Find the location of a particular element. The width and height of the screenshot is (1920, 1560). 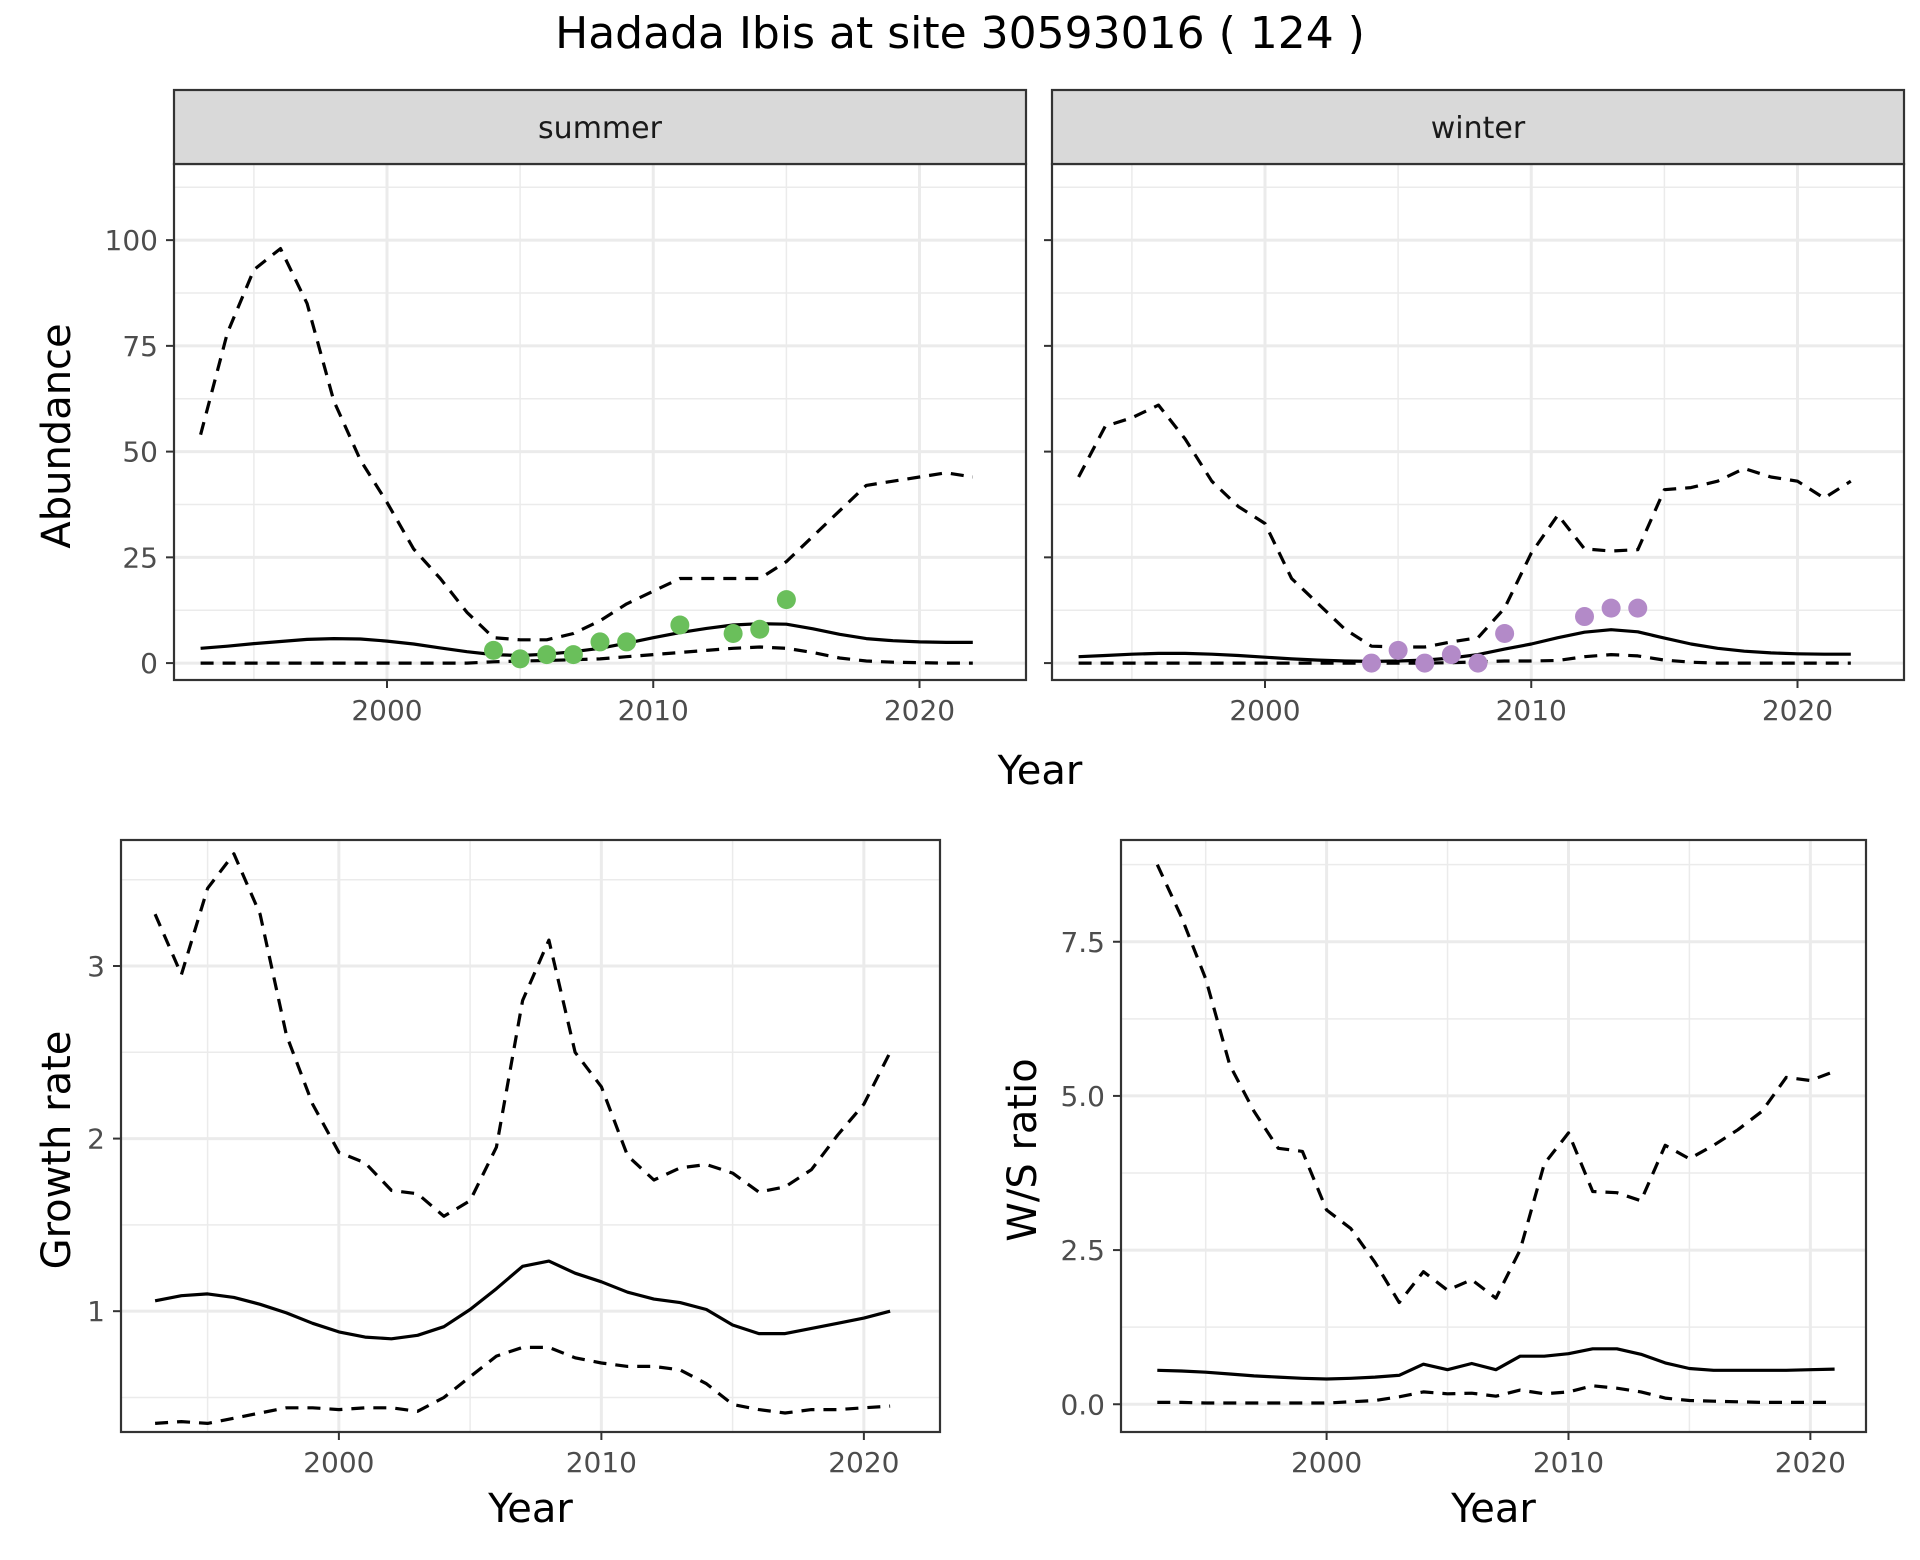

y-tick-label: 0 is located at coordinates (149, 663).